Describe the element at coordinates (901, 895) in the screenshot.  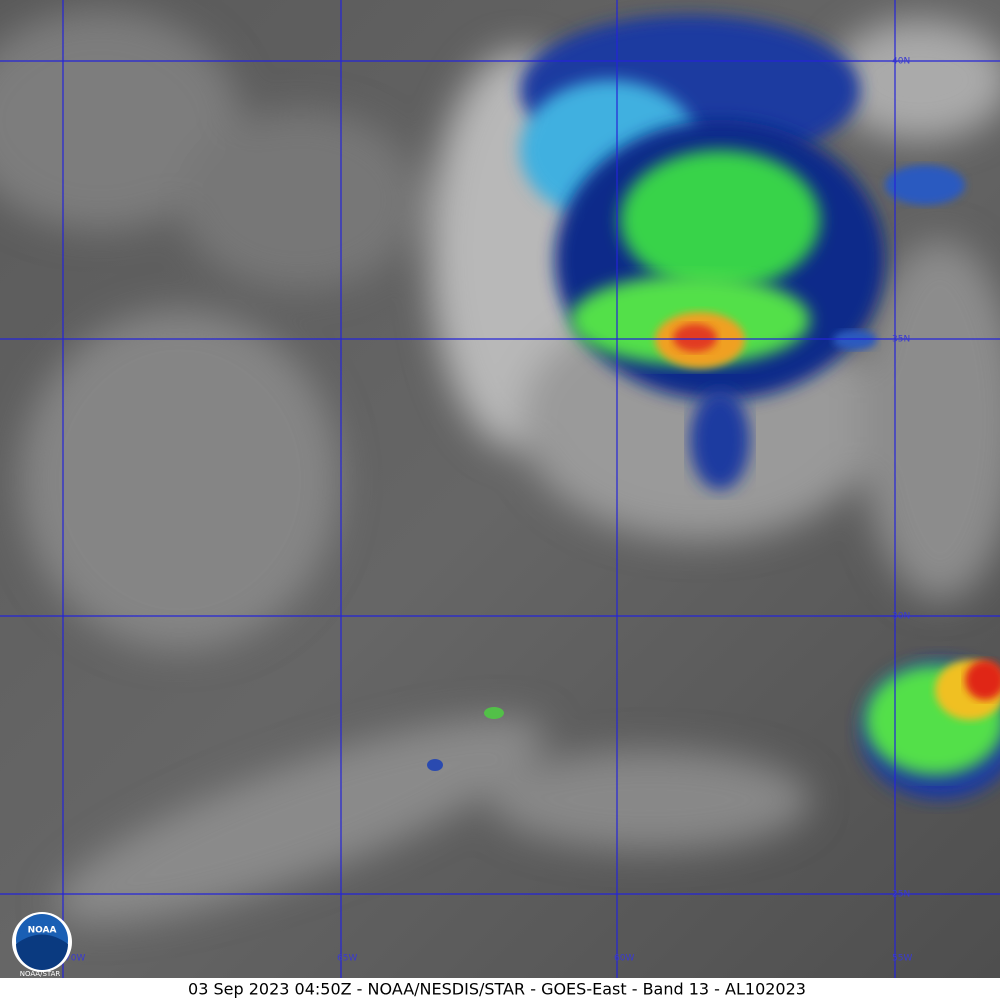
I see `latitude-label: 25N` at that location.